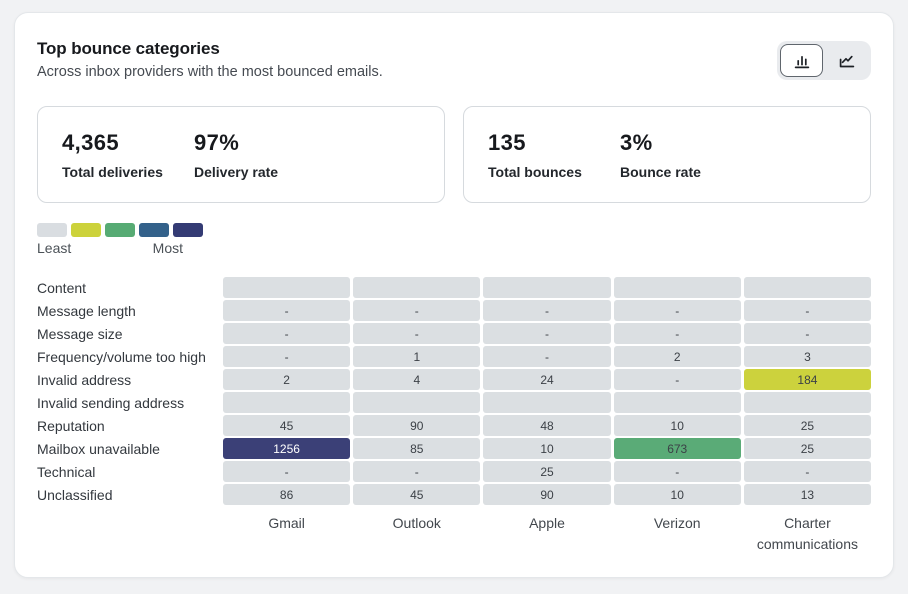 The width and height of the screenshot is (908, 594). Describe the element at coordinates (217, 142) in the screenshot. I see `delivery-rate-value: 97%` at that location.